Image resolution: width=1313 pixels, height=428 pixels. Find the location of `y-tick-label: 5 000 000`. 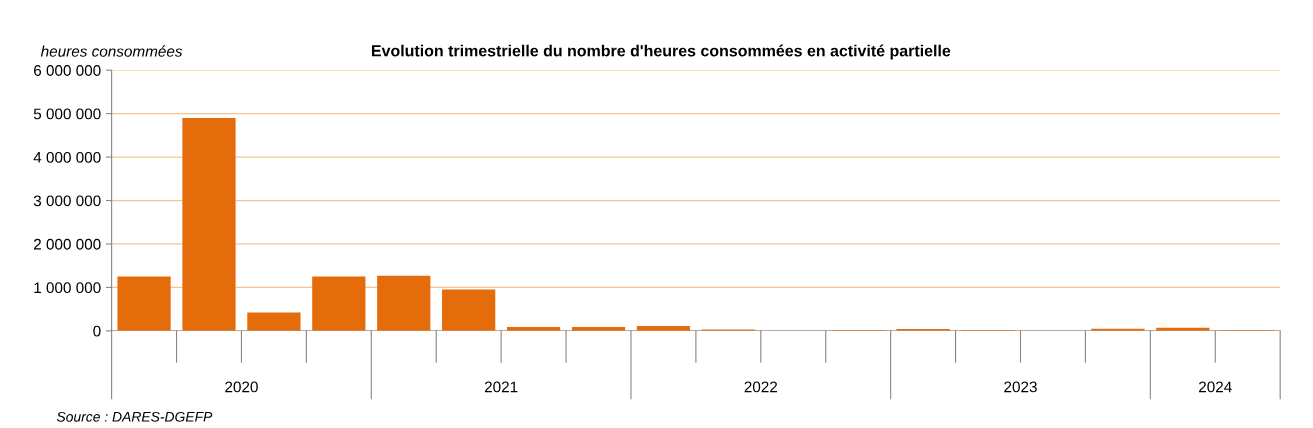

y-tick-label: 5 000 000 is located at coordinates (67, 114).